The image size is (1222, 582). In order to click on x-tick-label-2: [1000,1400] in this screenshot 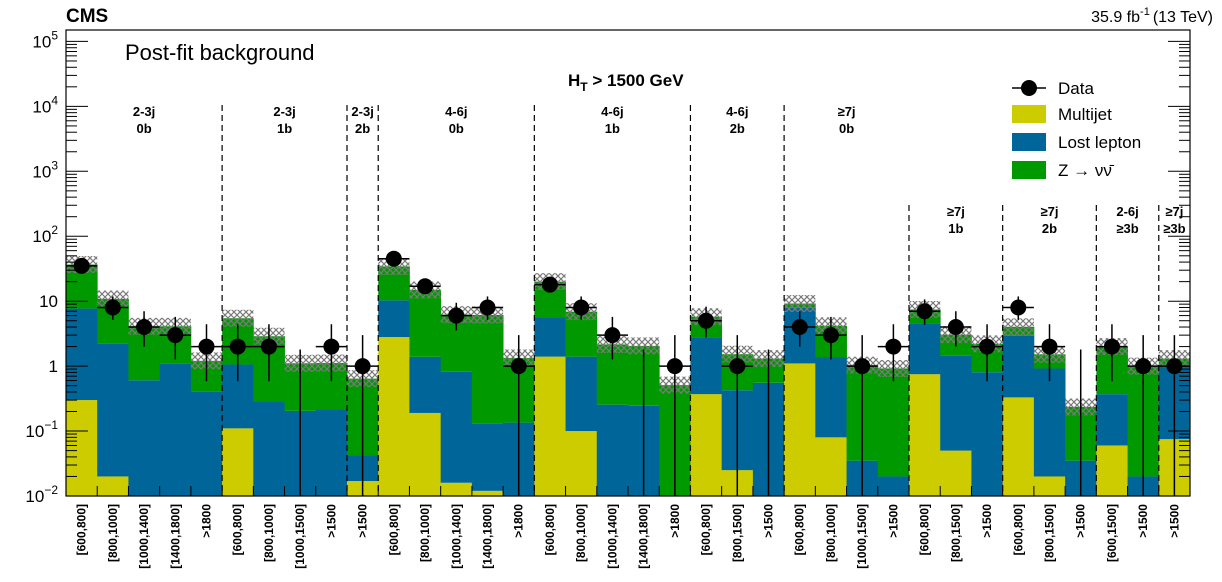, I will do `click(144, 536)`.